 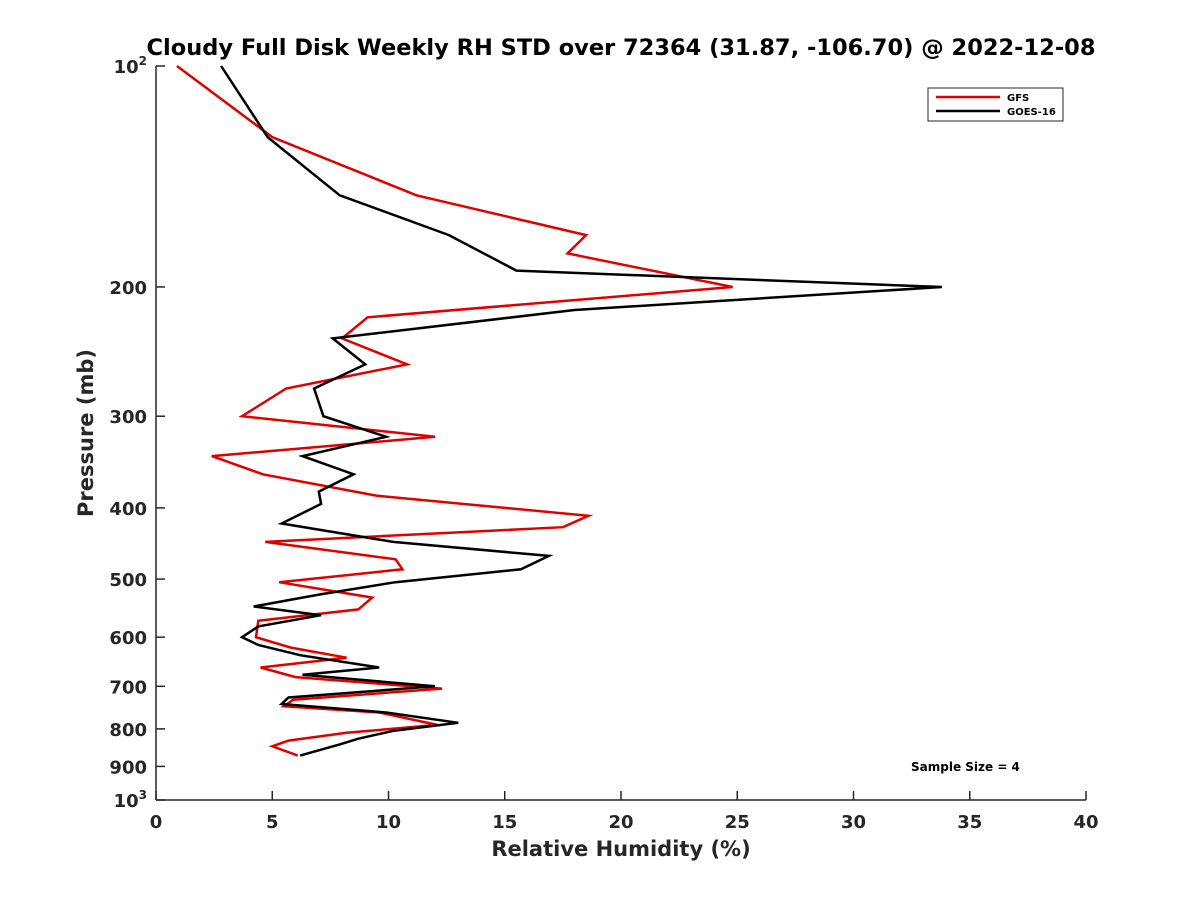 I want to click on y-tick-exponent: 2, so click(x=143, y=61).